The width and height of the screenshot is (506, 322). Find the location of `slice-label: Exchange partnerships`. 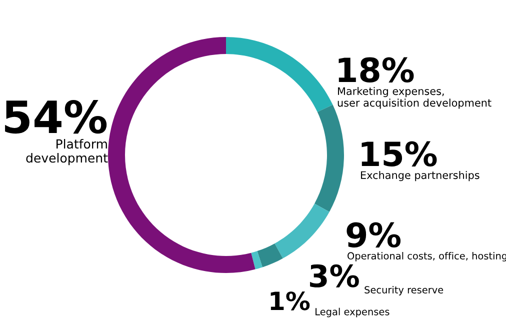

slice-label: Exchange partnerships is located at coordinates (420, 176).